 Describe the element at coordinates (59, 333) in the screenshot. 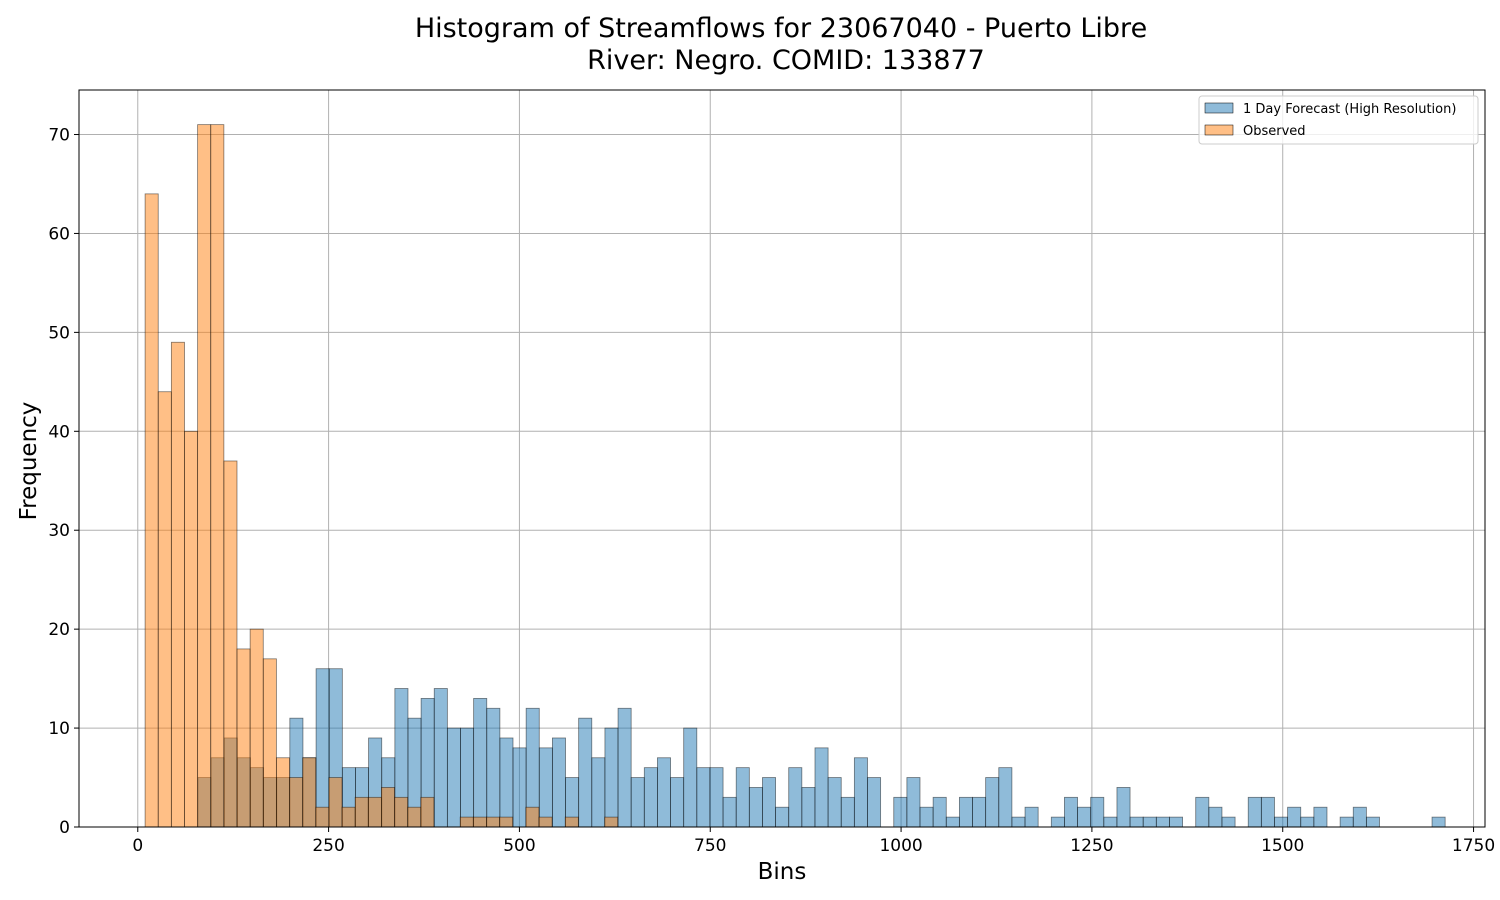

I see `y-tick-label: 50` at that location.